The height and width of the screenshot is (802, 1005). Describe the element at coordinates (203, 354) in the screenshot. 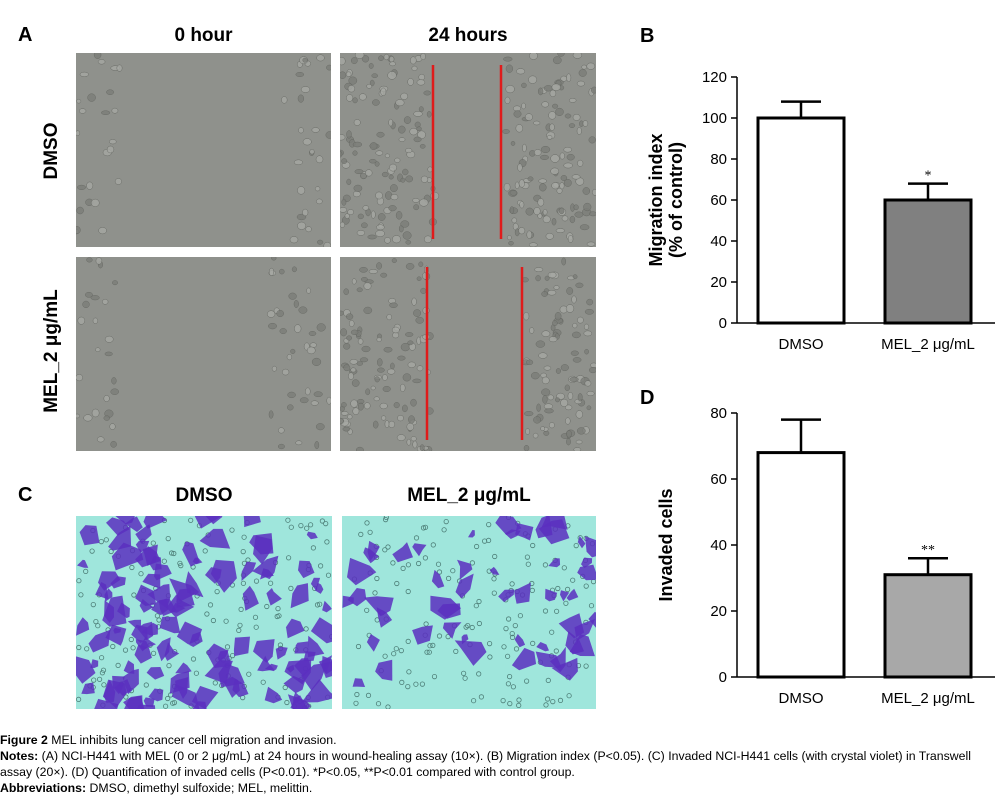

I see `micrograph-mel-0h` at that location.